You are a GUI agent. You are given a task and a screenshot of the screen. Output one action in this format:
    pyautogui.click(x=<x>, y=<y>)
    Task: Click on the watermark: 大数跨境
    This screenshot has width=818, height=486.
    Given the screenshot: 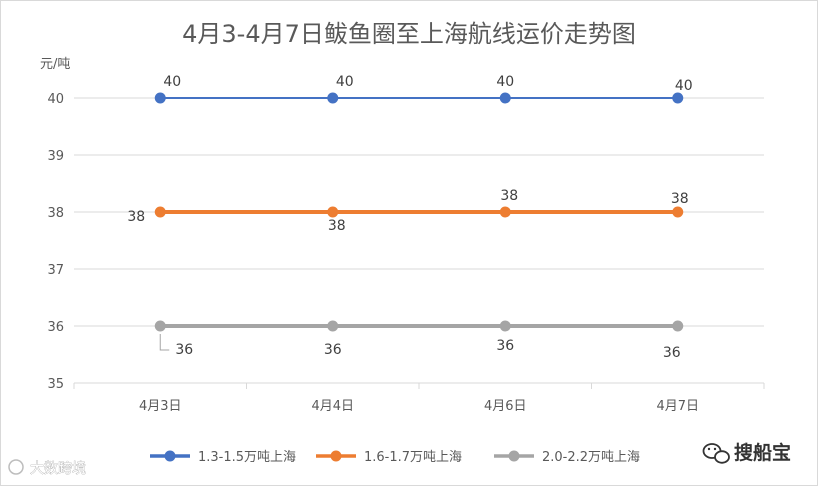 What is the action you would take?
    pyautogui.click(x=47, y=468)
    